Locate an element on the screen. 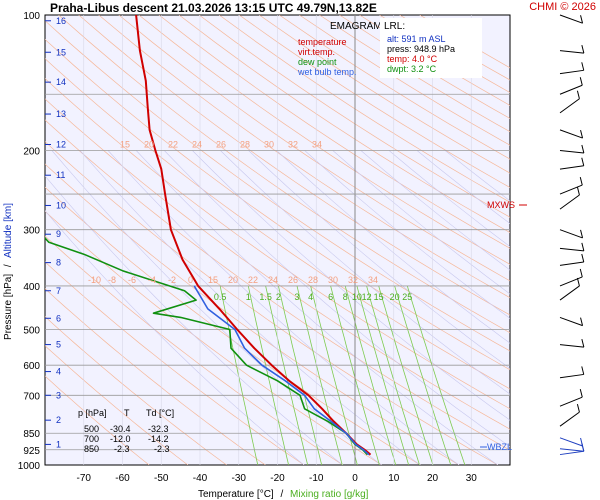  lrl-title: LRL: is located at coordinates (394, 26).